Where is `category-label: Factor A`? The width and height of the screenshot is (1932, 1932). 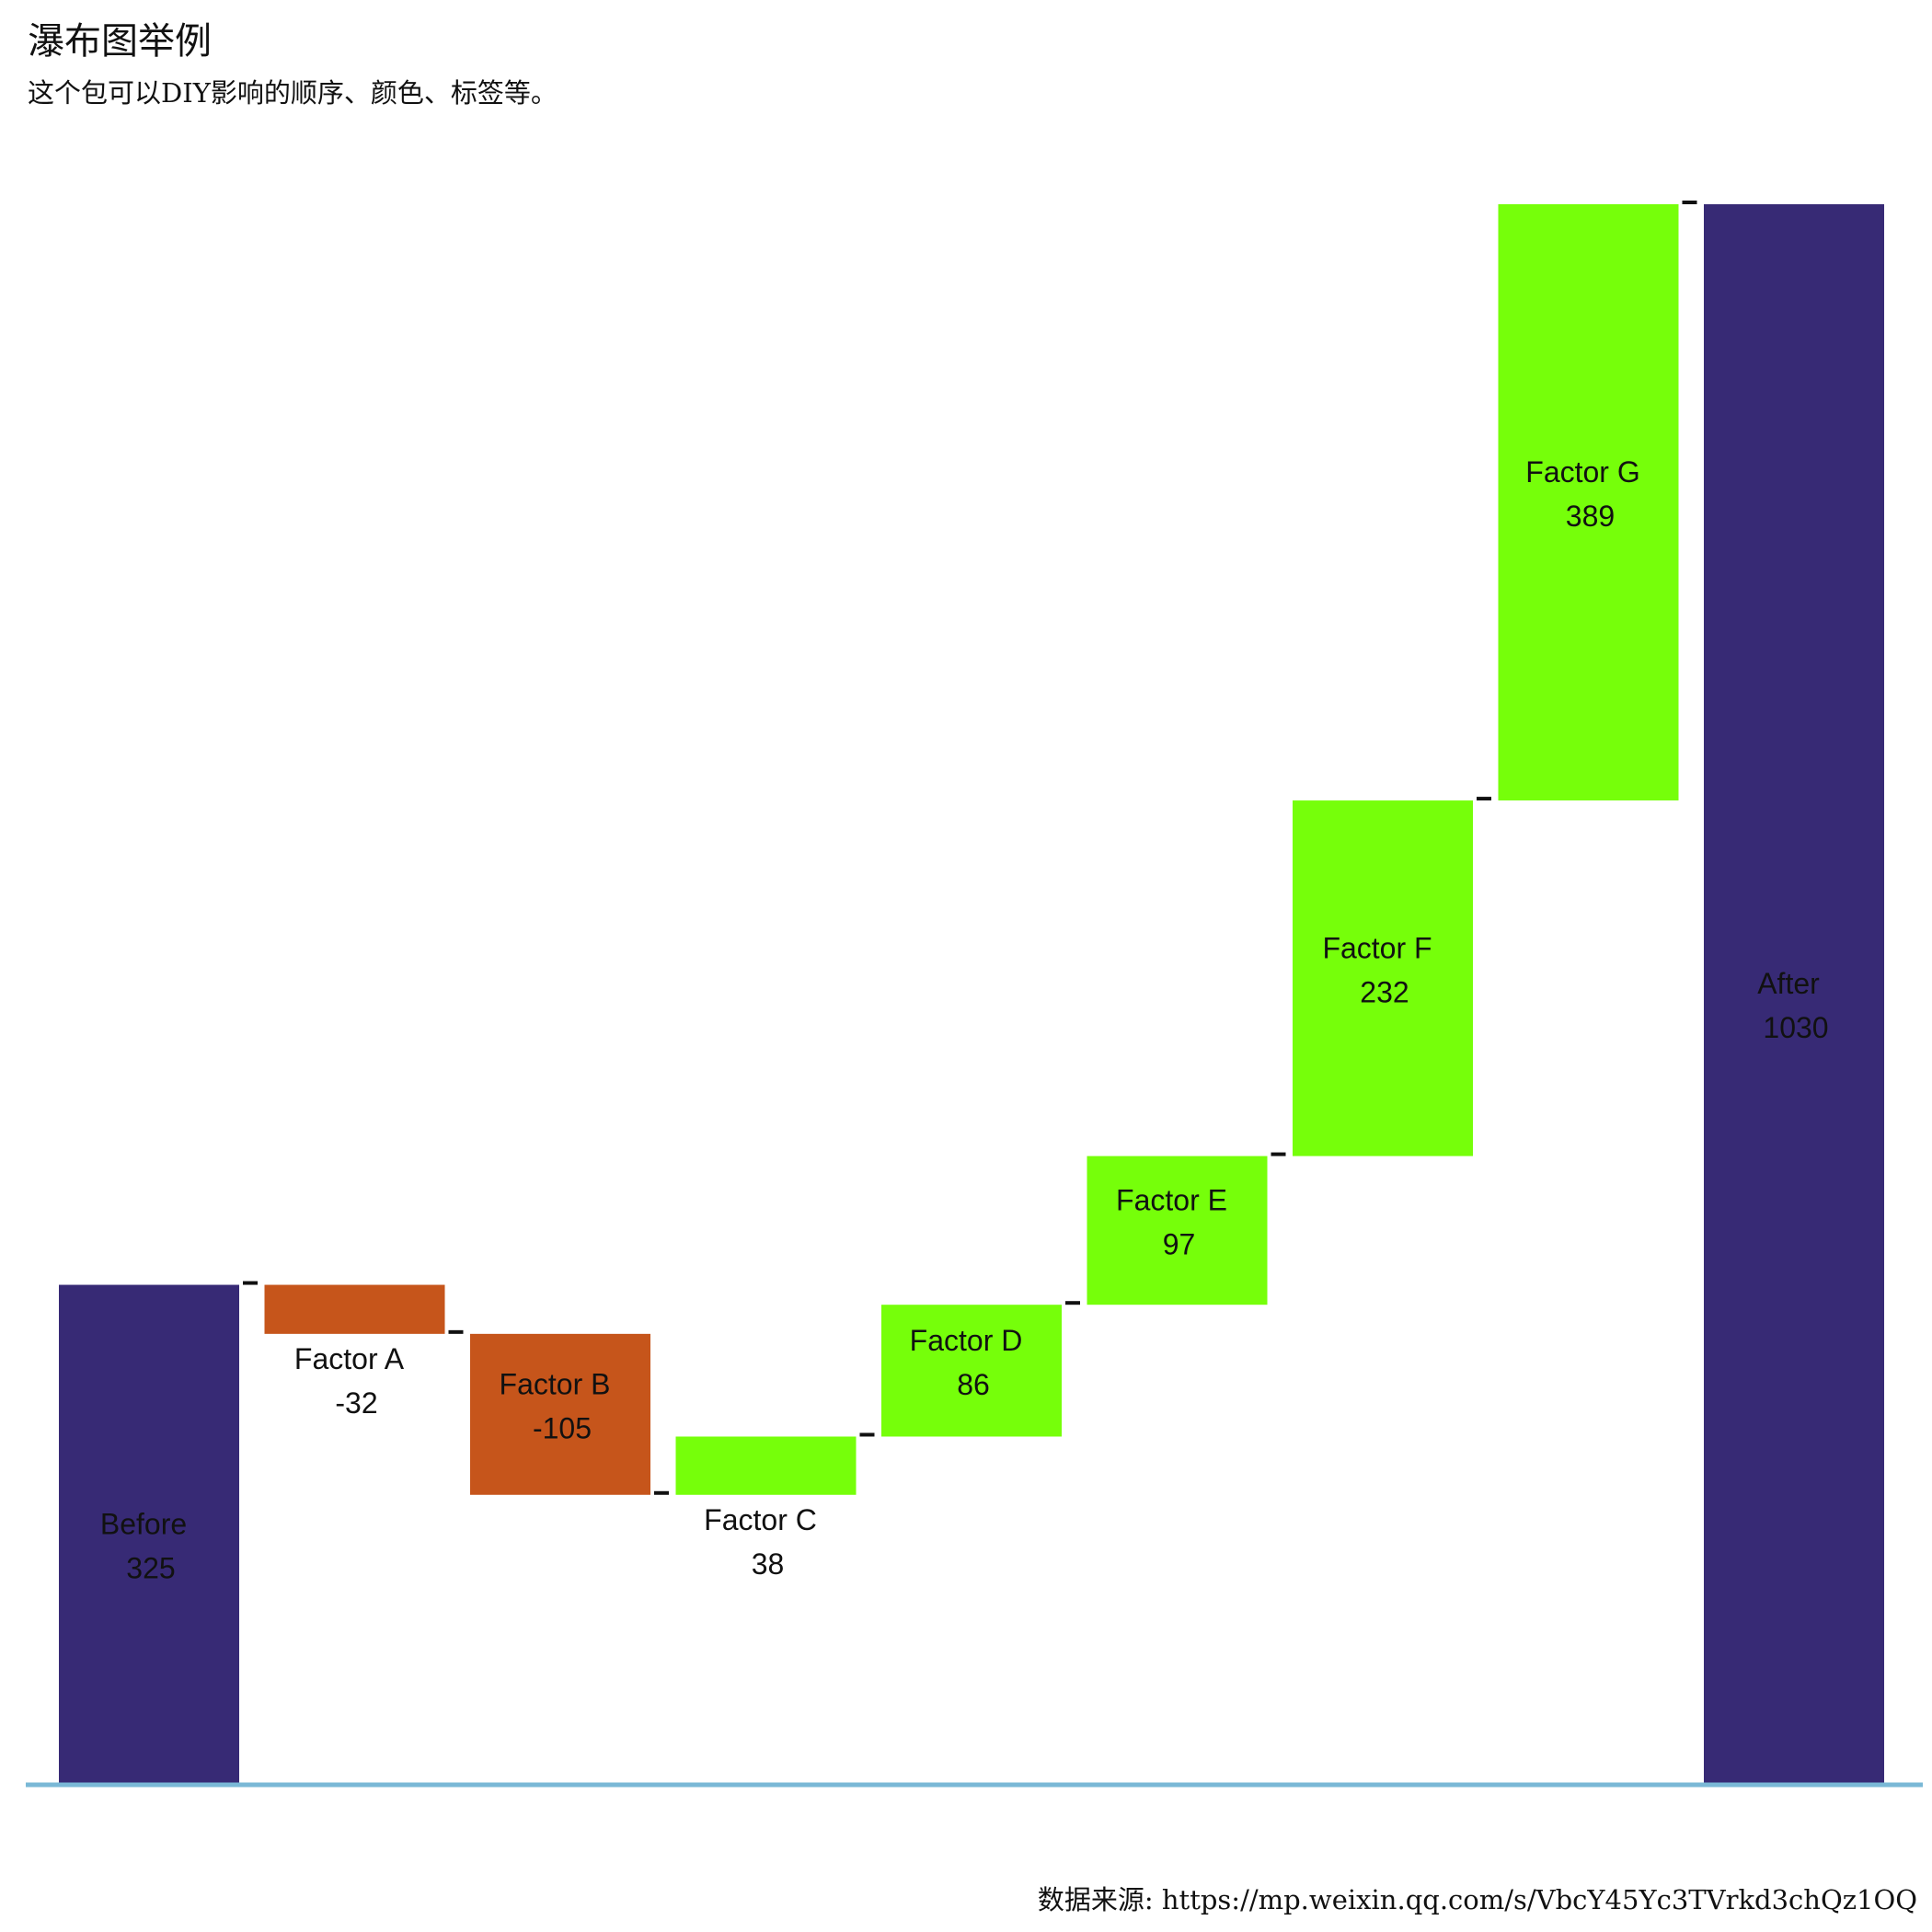 category-label: Factor A is located at coordinates (349, 1358).